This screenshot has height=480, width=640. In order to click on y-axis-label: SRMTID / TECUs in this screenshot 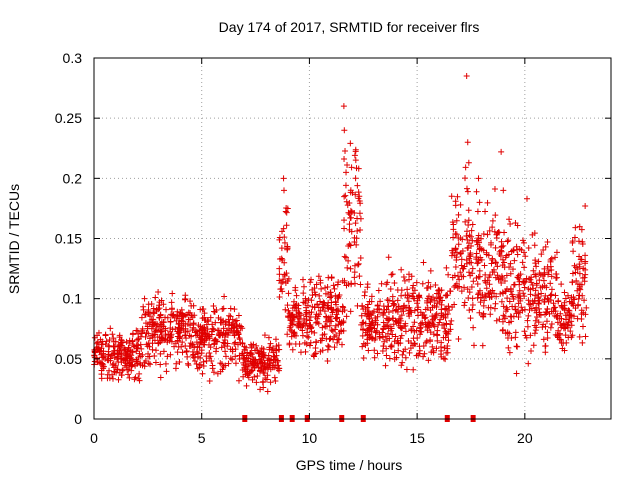, I will do `click(14, 239)`.